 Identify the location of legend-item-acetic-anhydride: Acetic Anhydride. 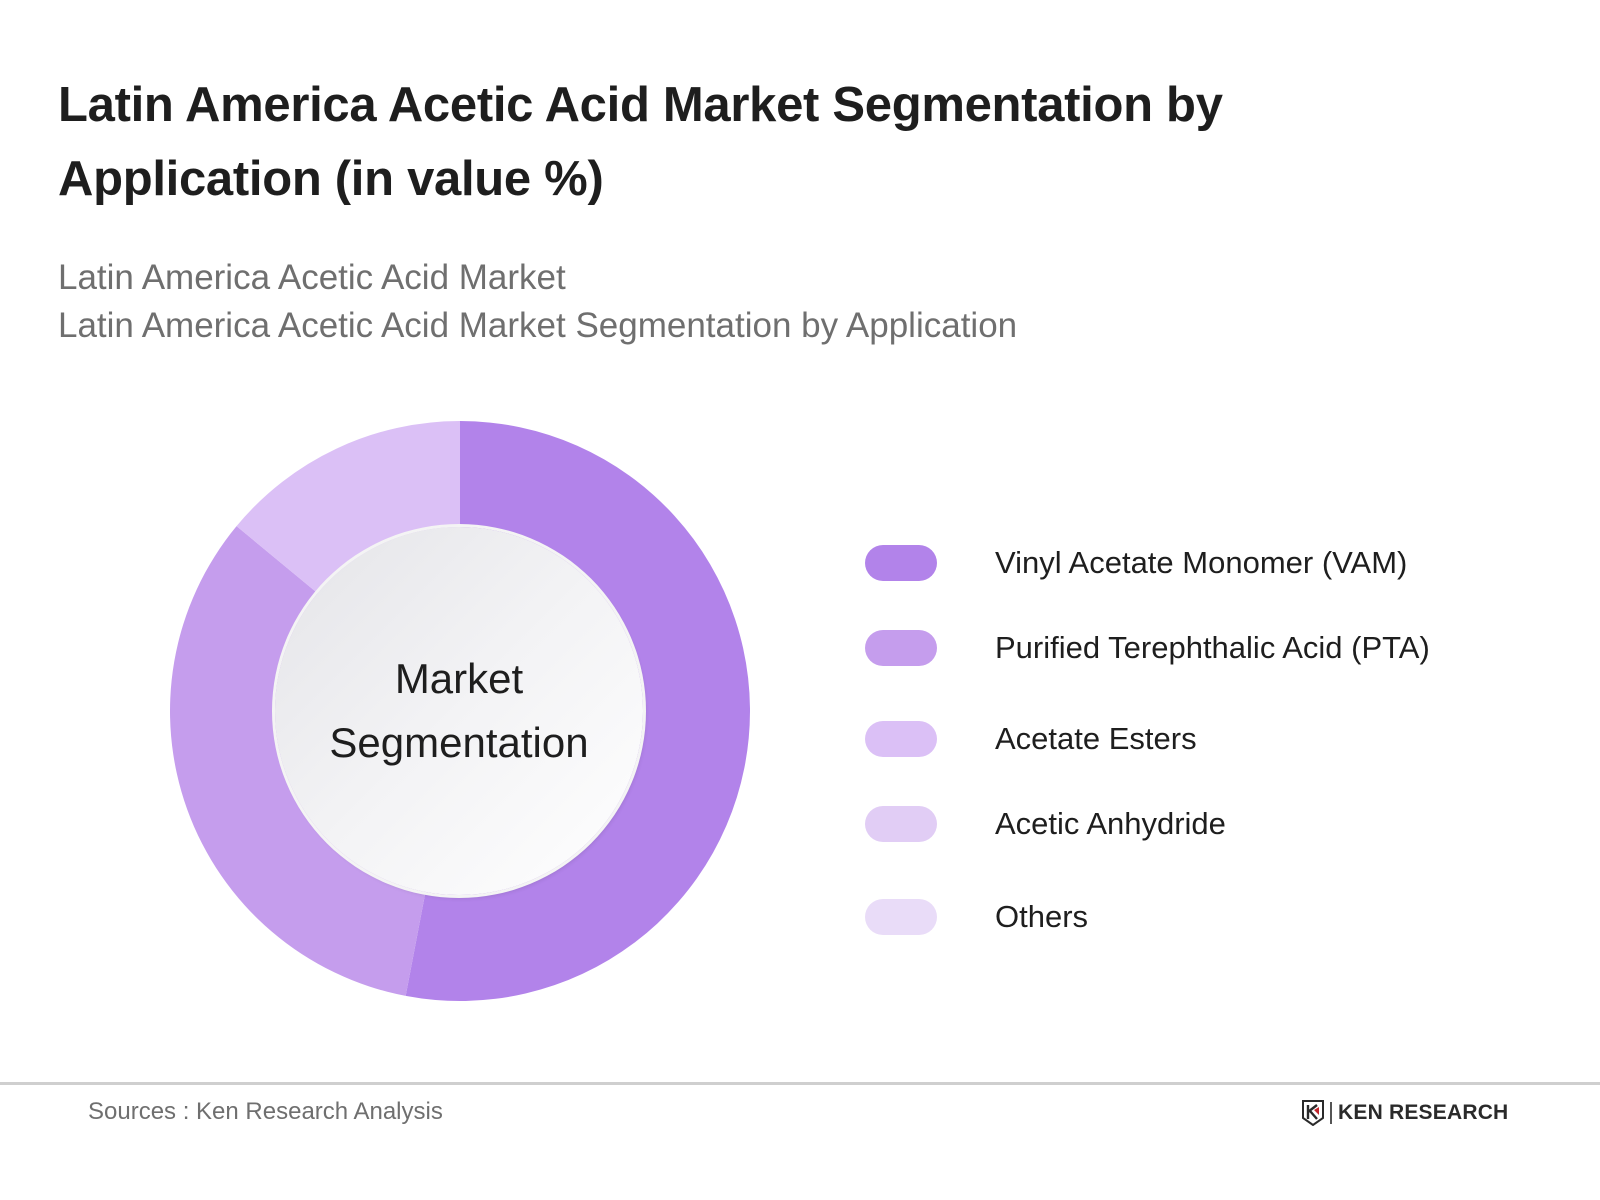
(1045, 824).